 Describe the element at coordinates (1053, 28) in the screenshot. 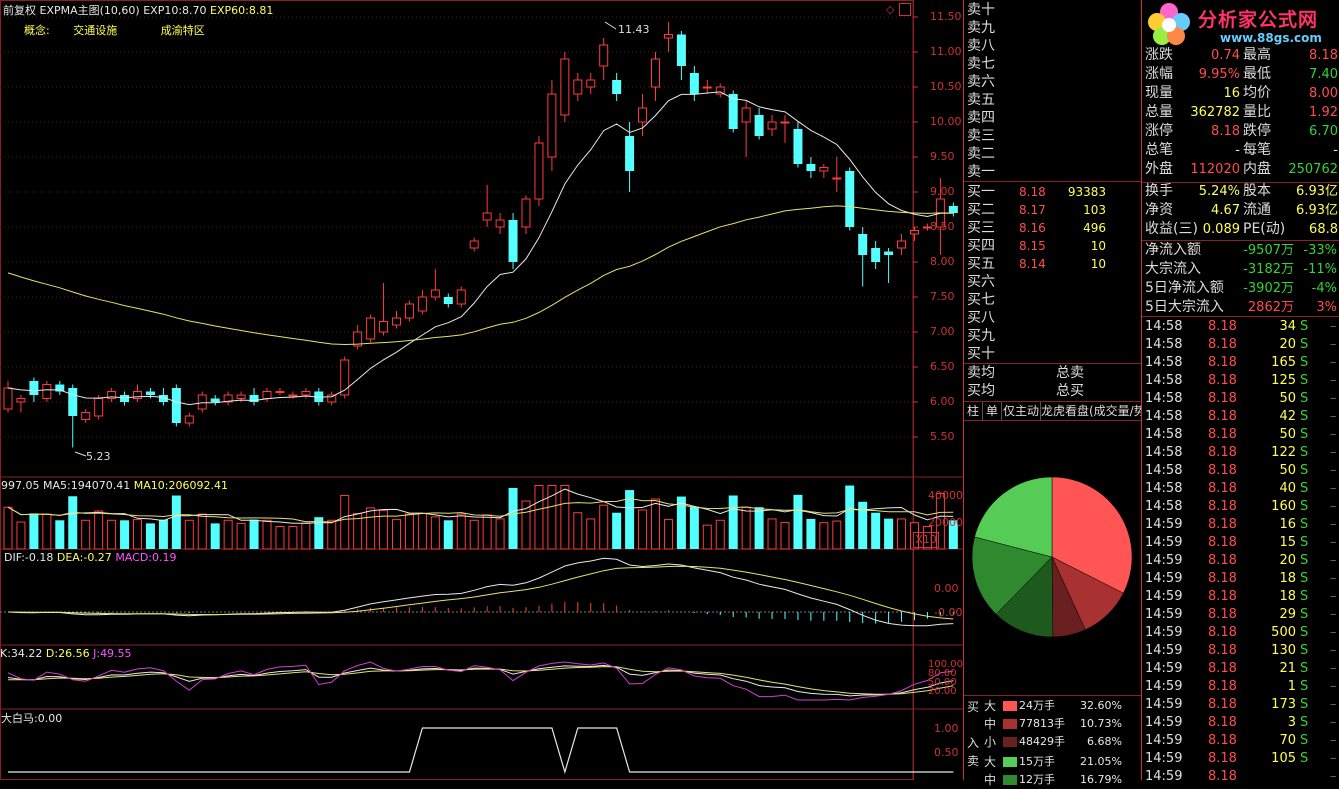

I see `sell-level-row: 卖九` at that location.